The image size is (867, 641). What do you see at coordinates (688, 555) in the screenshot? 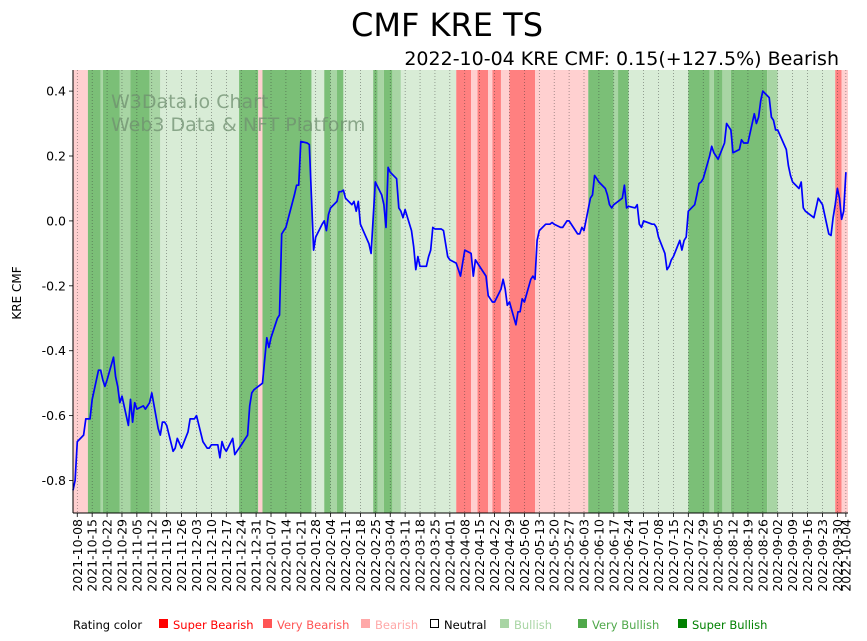
I see `x-tick-label: 2022-07-22` at bounding box center [688, 555].